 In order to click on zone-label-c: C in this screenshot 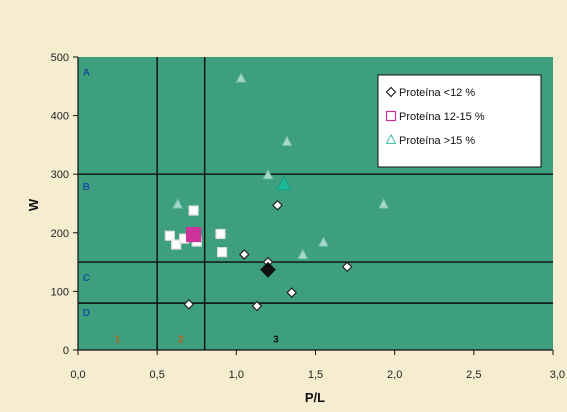, I will do `click(86, 278)`.